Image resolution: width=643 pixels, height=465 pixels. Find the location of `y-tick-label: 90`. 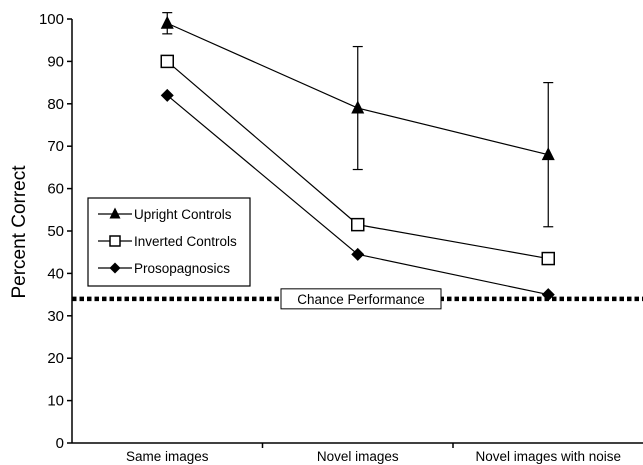

y-tick-label: 90 is located at coordinates (55, 61).